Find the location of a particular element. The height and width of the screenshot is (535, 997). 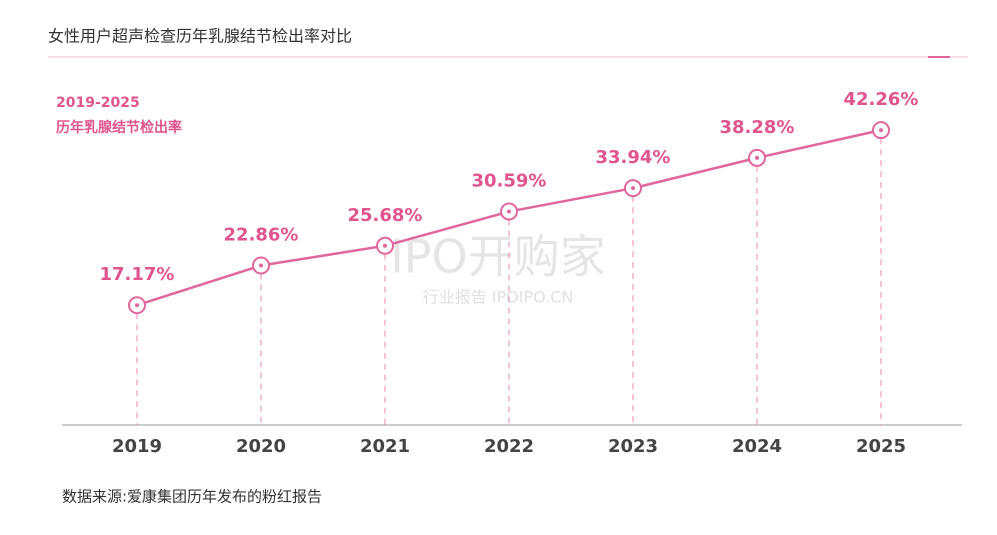

source: 数据来源:爱康集团历年发布的粉红报告 is located at coordinates (192, 497).